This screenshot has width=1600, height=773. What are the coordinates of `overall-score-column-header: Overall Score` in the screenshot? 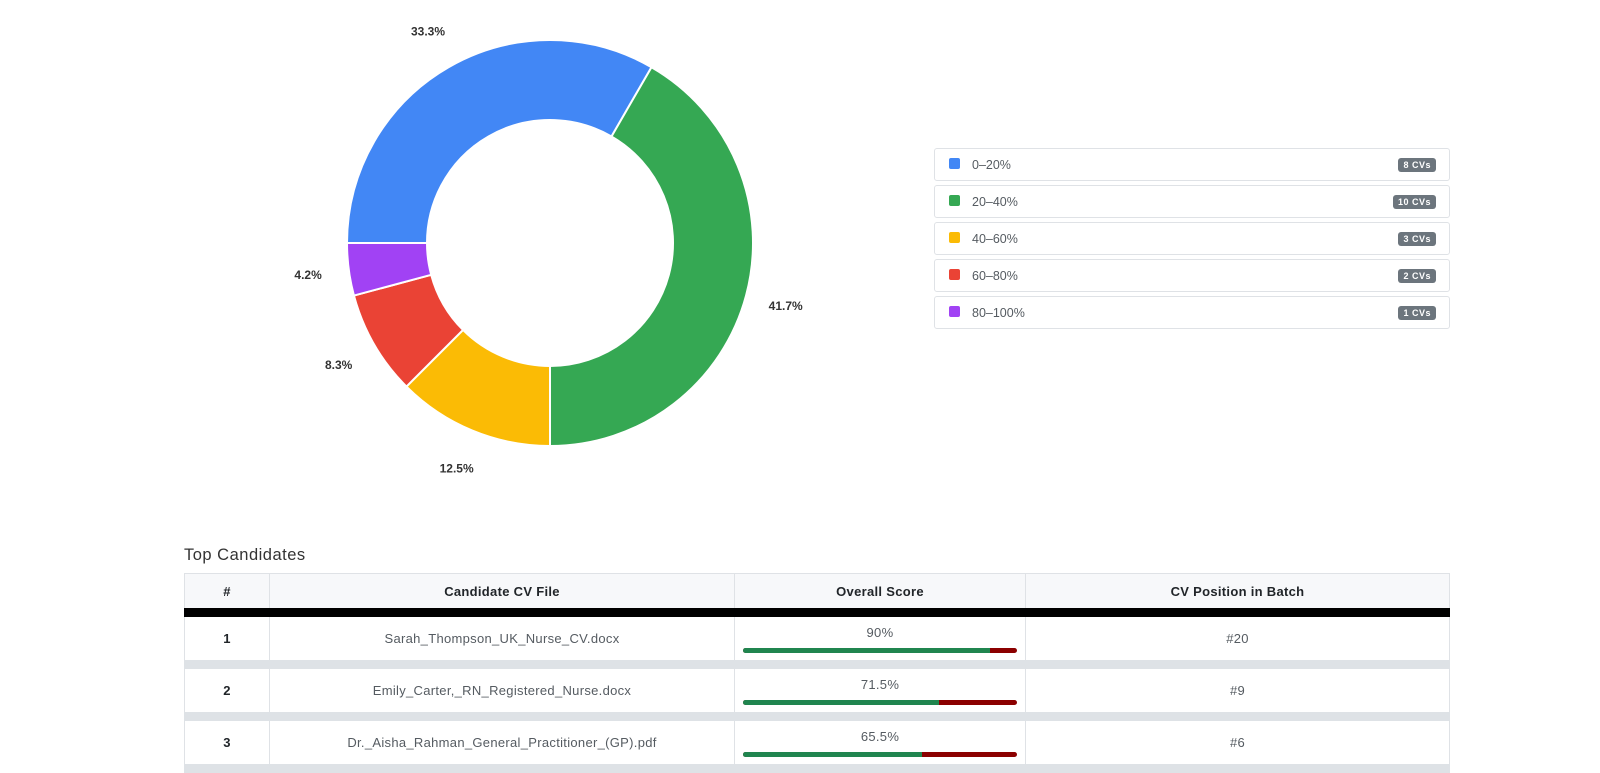 It's located at (880, 595).